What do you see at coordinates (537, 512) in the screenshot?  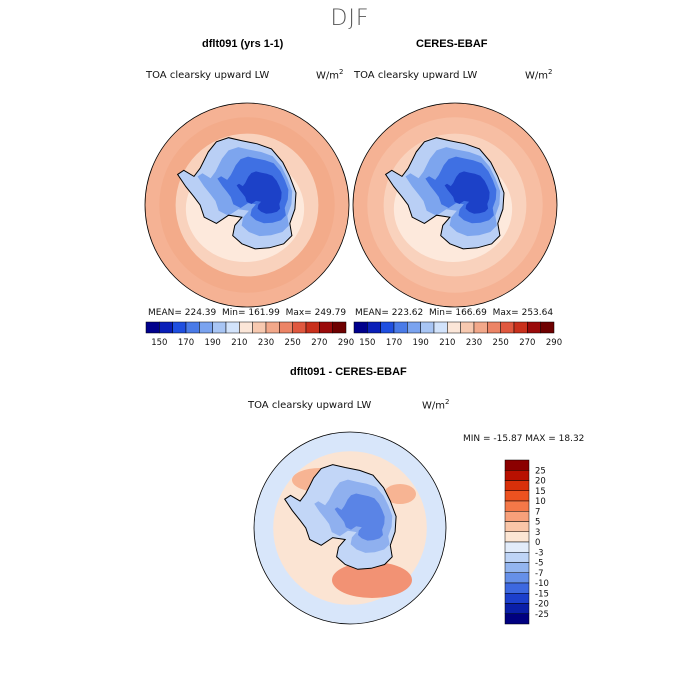 I see `colorbar-tick-label: 7` at bounding box center [537, 512].